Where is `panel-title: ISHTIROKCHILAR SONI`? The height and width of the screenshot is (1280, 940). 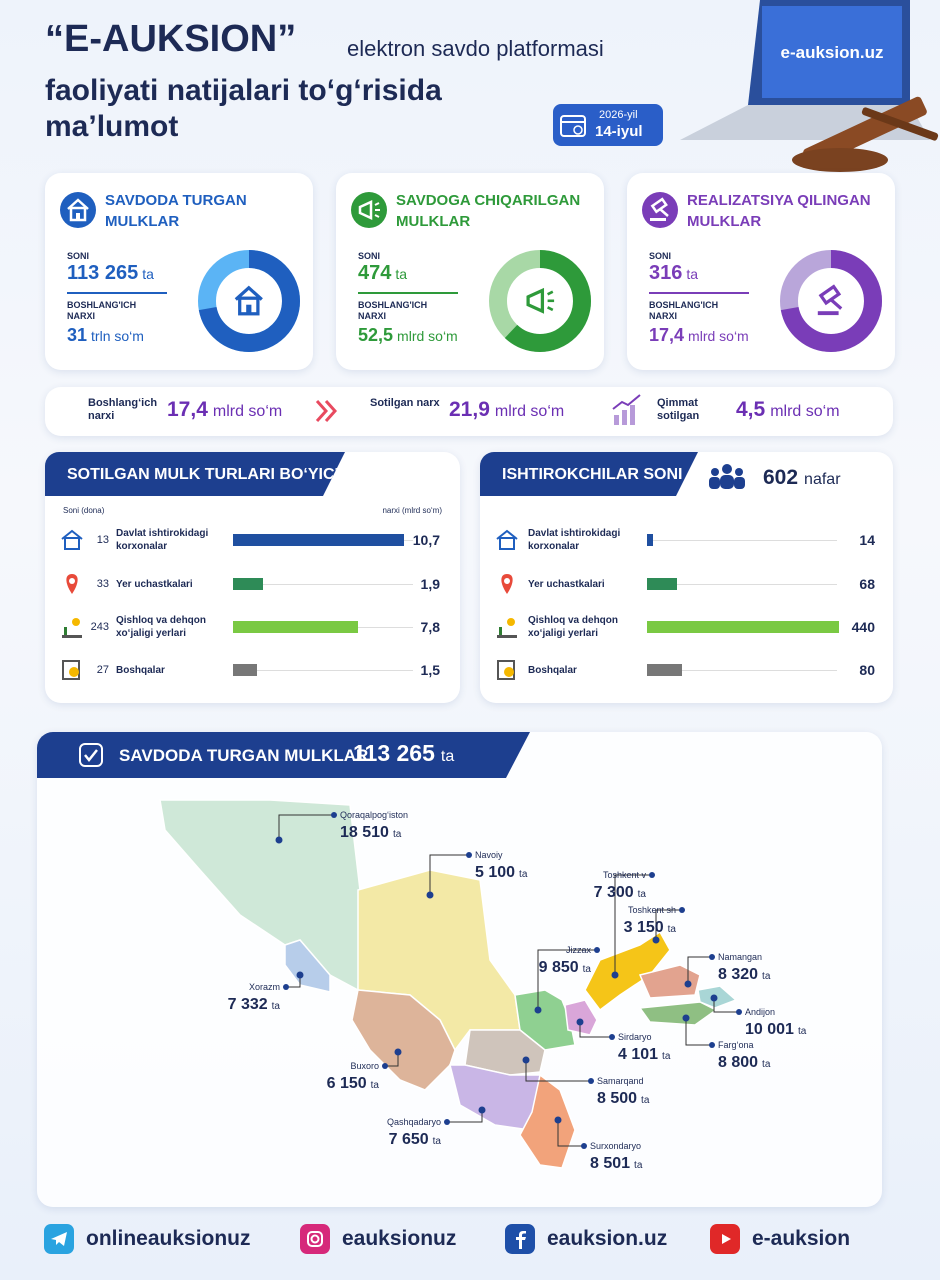
panel-title: ISHTIROKCHILAR SONI is located at coordinates (592, 474).